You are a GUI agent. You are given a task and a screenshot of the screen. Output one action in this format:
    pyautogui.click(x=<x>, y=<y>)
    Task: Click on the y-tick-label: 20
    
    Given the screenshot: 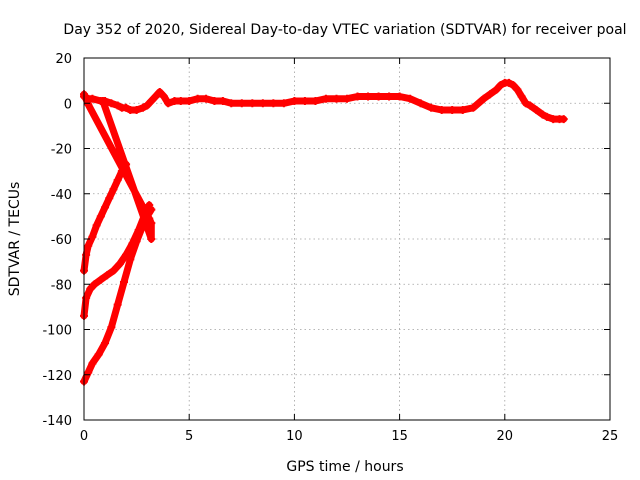 What is the action you would take?
    pyautogui.click(x=63, y=59)
    